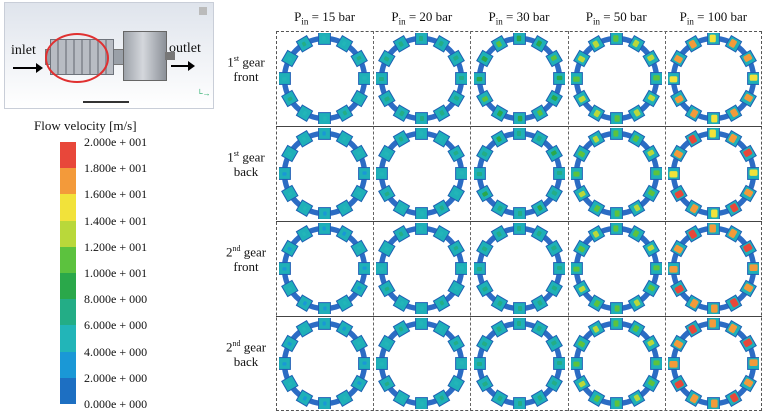  What do you see at coordinates (429, 16) in the screenshot?
I see `column-header-value: = 20 bar` at bounding box center [429, 16].